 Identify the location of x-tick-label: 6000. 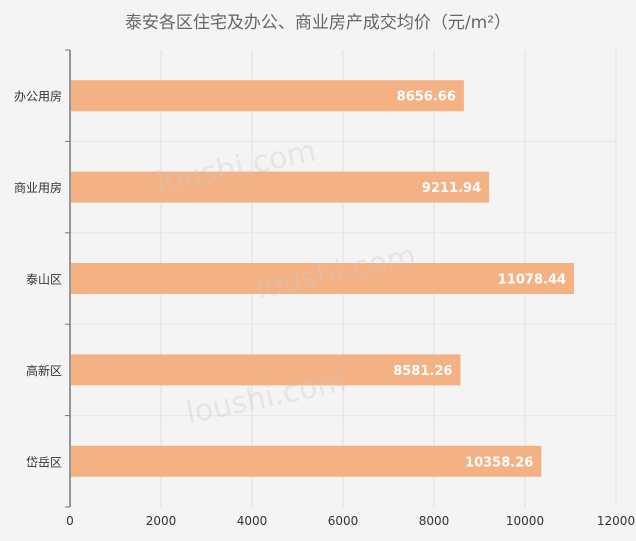
(343, 521).